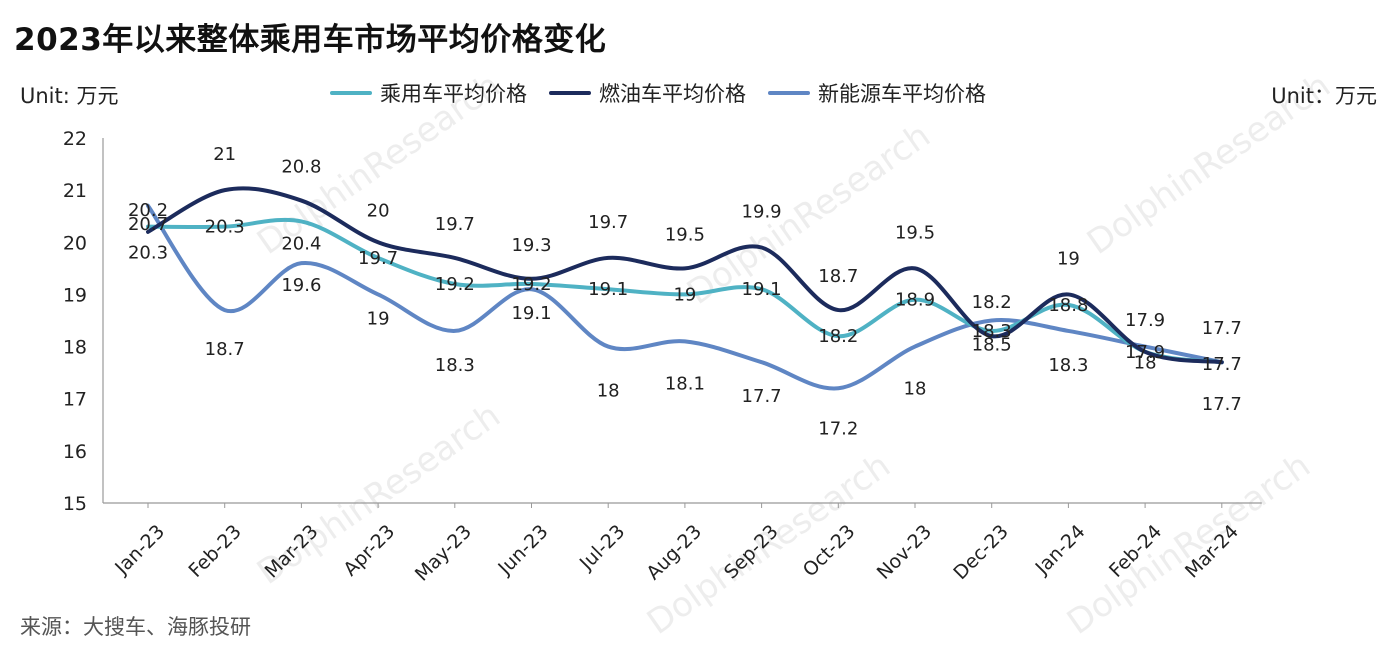 Image resolution: width=1399 pixels, height=649 pixels. Describe the element at coordinates (215, 551) in the screenshot. I see `x-tick-label: Feb-23` at that location.